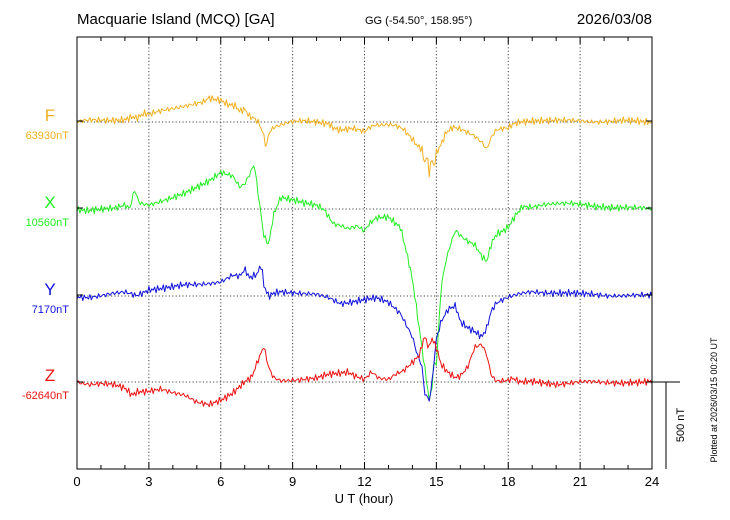  Describe the element at coordinates (176, 19) in the screenshot. I see `station-title: Macquarie Island (MCQ) [GA]` at that location.